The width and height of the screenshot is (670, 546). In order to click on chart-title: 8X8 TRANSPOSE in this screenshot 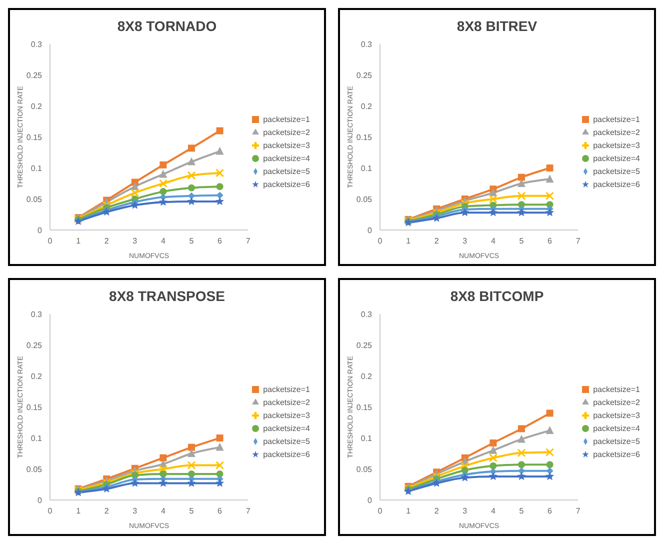, I will do `click(167, 296)`.